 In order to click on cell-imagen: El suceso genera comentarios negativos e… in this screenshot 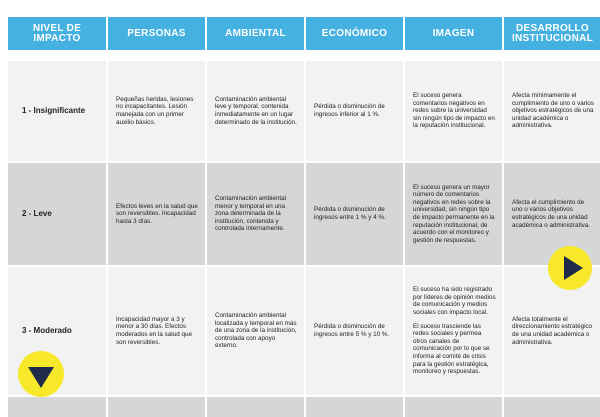, I will do `click(453, 111)`.